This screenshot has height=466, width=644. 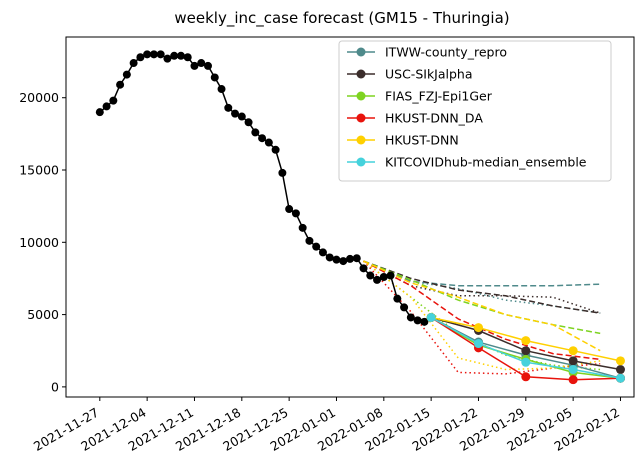 What do you see at coordinates (43, 314) in the screenshot?
I see `y-tick-label: 5000` at bounding box center [43, 314].